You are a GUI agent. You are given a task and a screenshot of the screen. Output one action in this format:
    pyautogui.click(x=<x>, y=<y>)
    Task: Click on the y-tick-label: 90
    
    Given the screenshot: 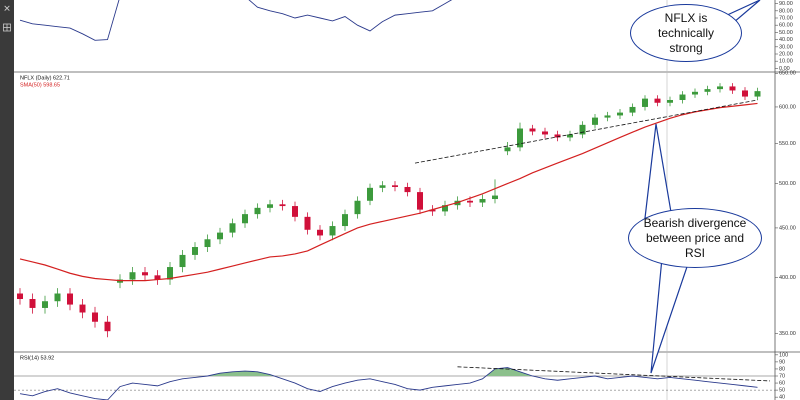 What is the action you would take?
    pyautogui.click(x=782, y=362)
    